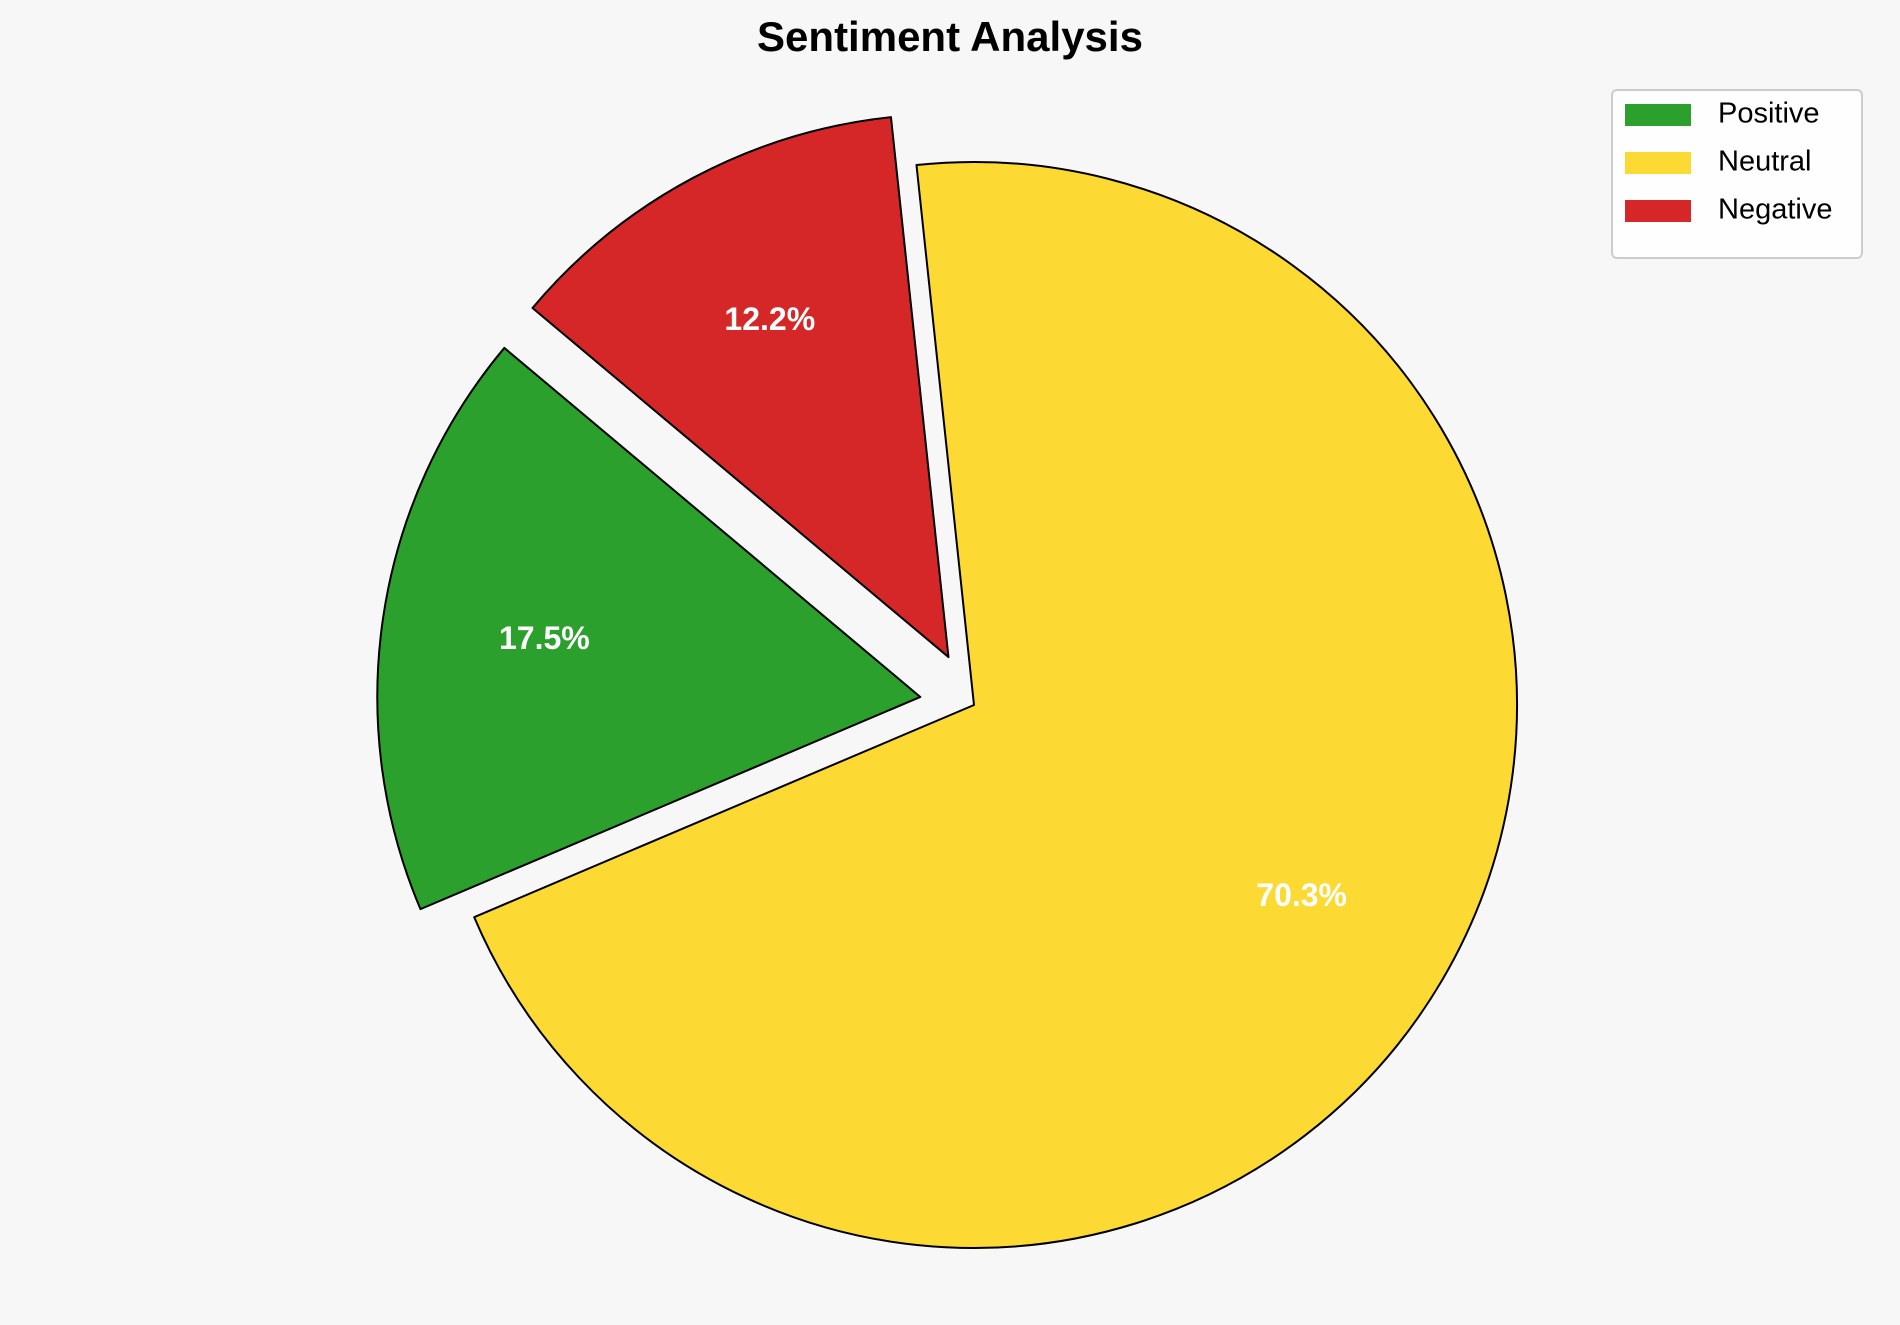 This screenshot has width=1900, height=1325. What do you see at coordinates (769, 319) in the screenshot?
I see `value-label: 12.2%` at bounding box center [769, 319].